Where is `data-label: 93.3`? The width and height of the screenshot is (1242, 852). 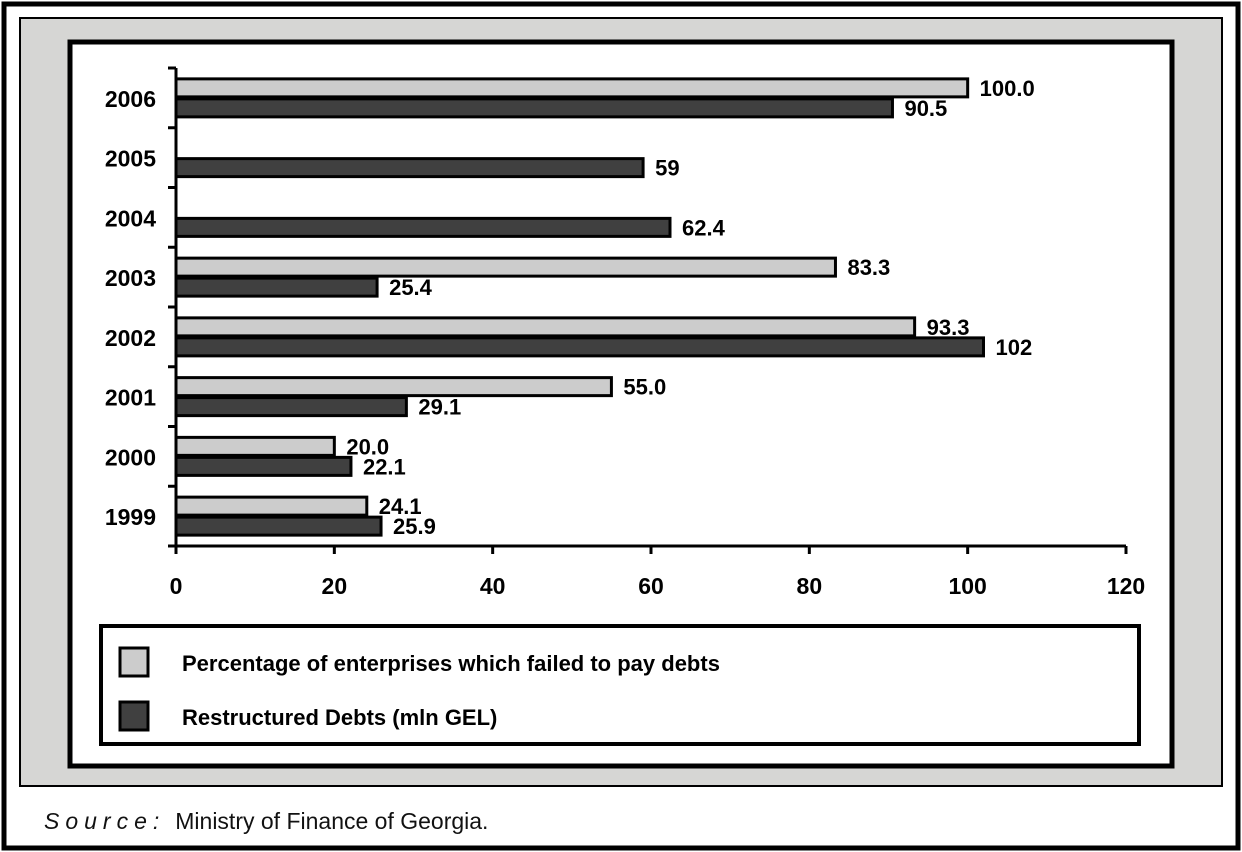
data-label: 93.3 is located at coordinates (948, 327).